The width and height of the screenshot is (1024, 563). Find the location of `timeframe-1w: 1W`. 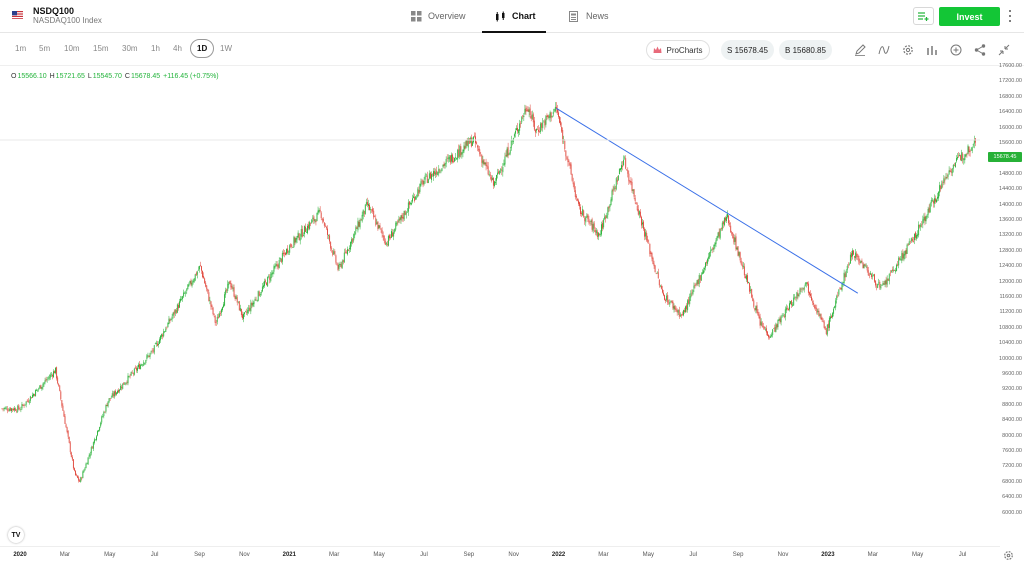

timeframe-1w: 1W is located at coordinates (226, 48).